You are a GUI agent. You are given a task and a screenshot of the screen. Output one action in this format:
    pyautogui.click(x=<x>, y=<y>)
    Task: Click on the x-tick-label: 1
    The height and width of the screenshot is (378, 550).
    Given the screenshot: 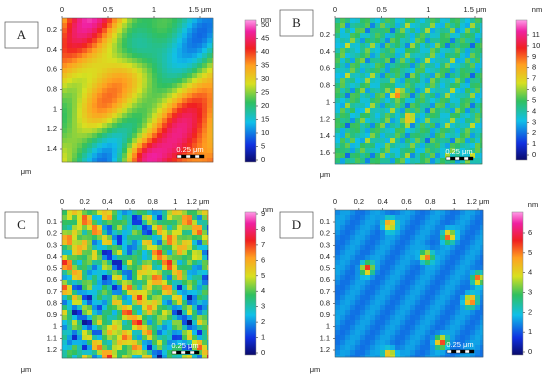 What is the action you would take?
    pyautogui.click(x=454, y=201)
    